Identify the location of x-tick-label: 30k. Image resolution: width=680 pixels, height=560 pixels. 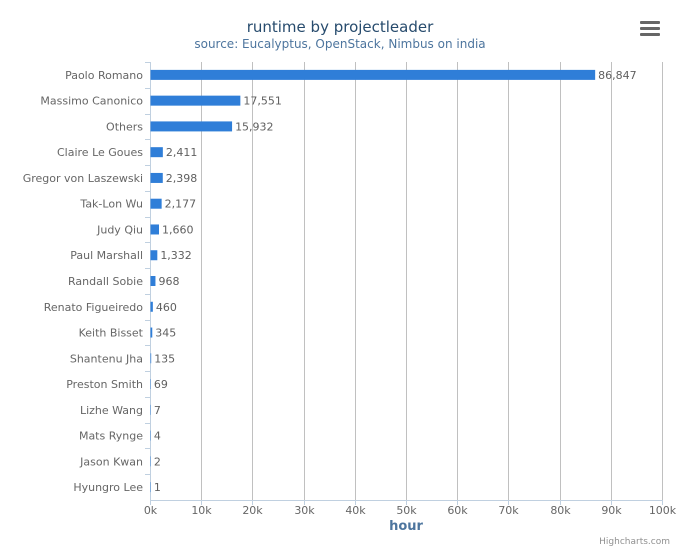
(304, 510).